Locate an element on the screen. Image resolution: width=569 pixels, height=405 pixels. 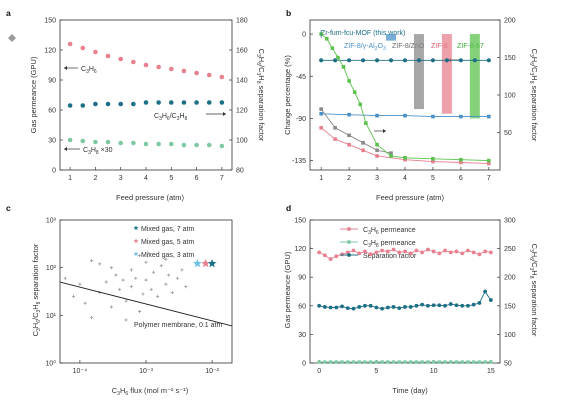
d-y2tick-label-3: 200 is located at coordinates (510, 278).